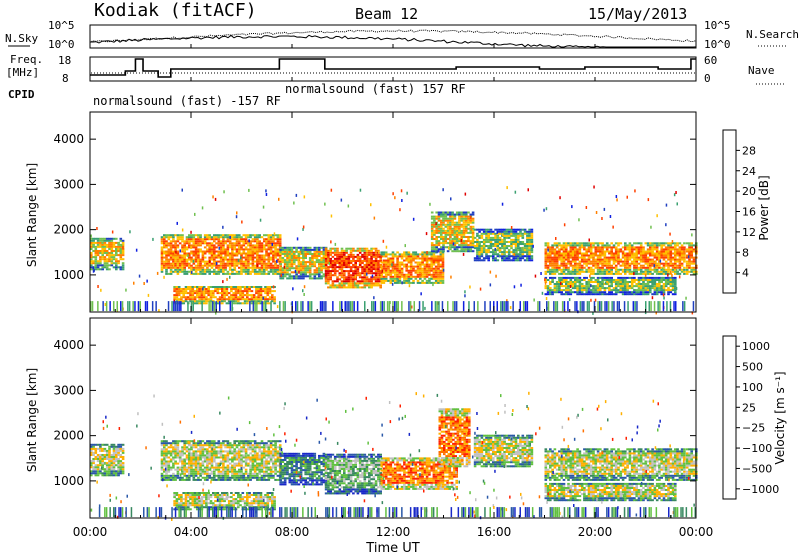 The height and width of the screenshot is (554, 800). I want to click on power-colorbar-tick: 4, so click(745, 273).